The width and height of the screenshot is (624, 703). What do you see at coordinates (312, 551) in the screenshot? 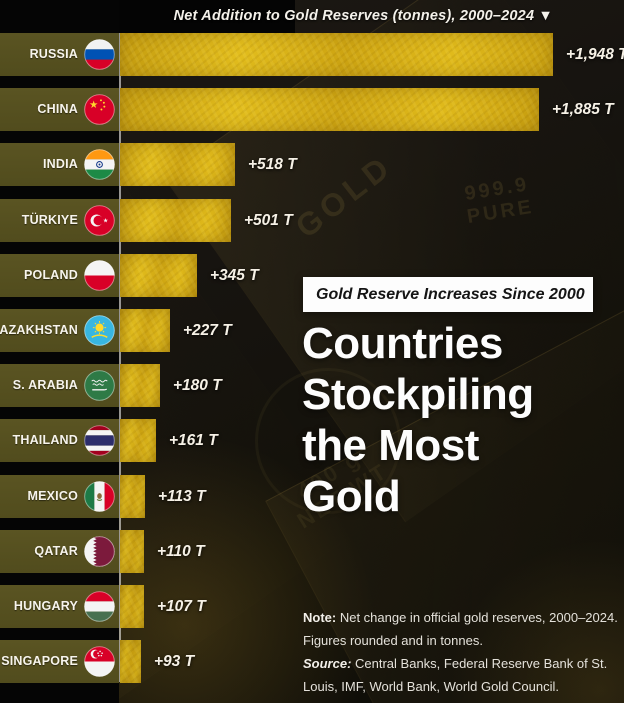
I see `bar-row-qatar: QATAR +110 T` at bounding box center [312, 551].